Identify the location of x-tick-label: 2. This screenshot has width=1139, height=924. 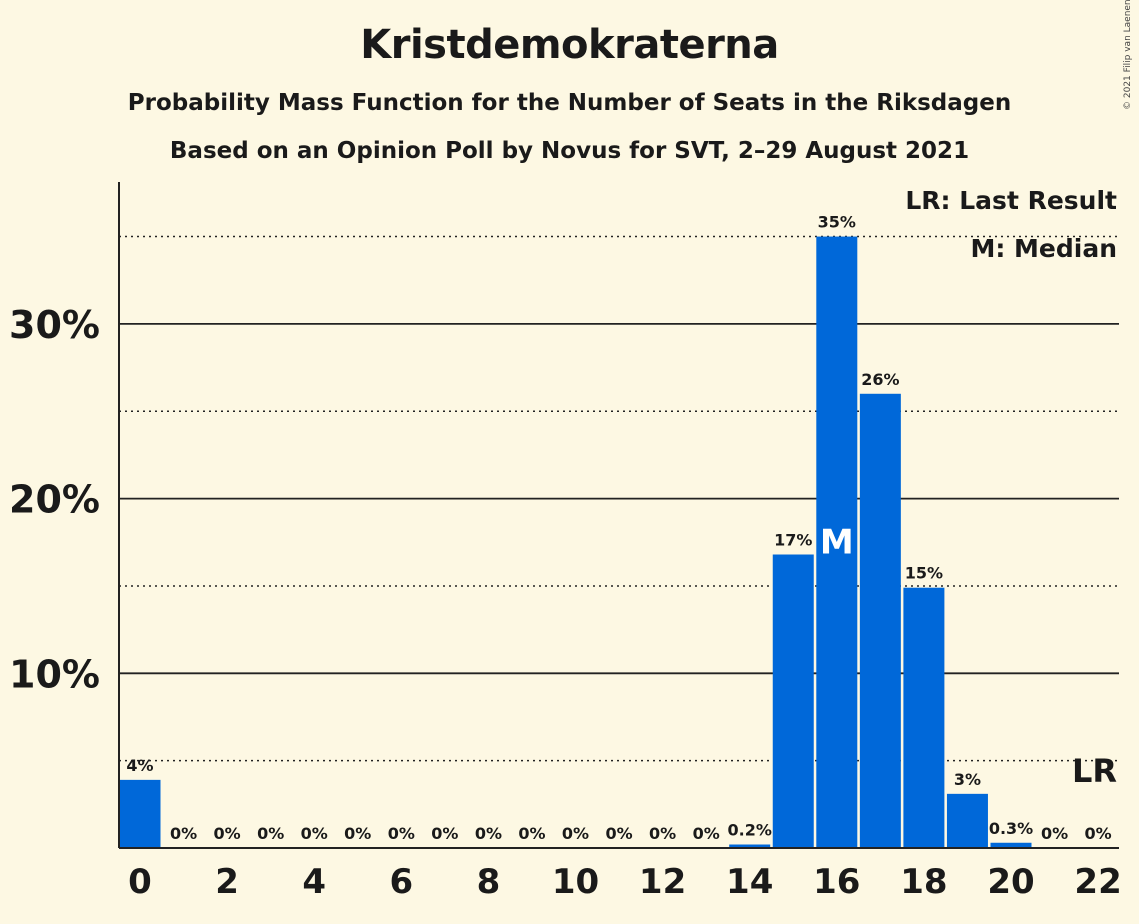
(227, 882).